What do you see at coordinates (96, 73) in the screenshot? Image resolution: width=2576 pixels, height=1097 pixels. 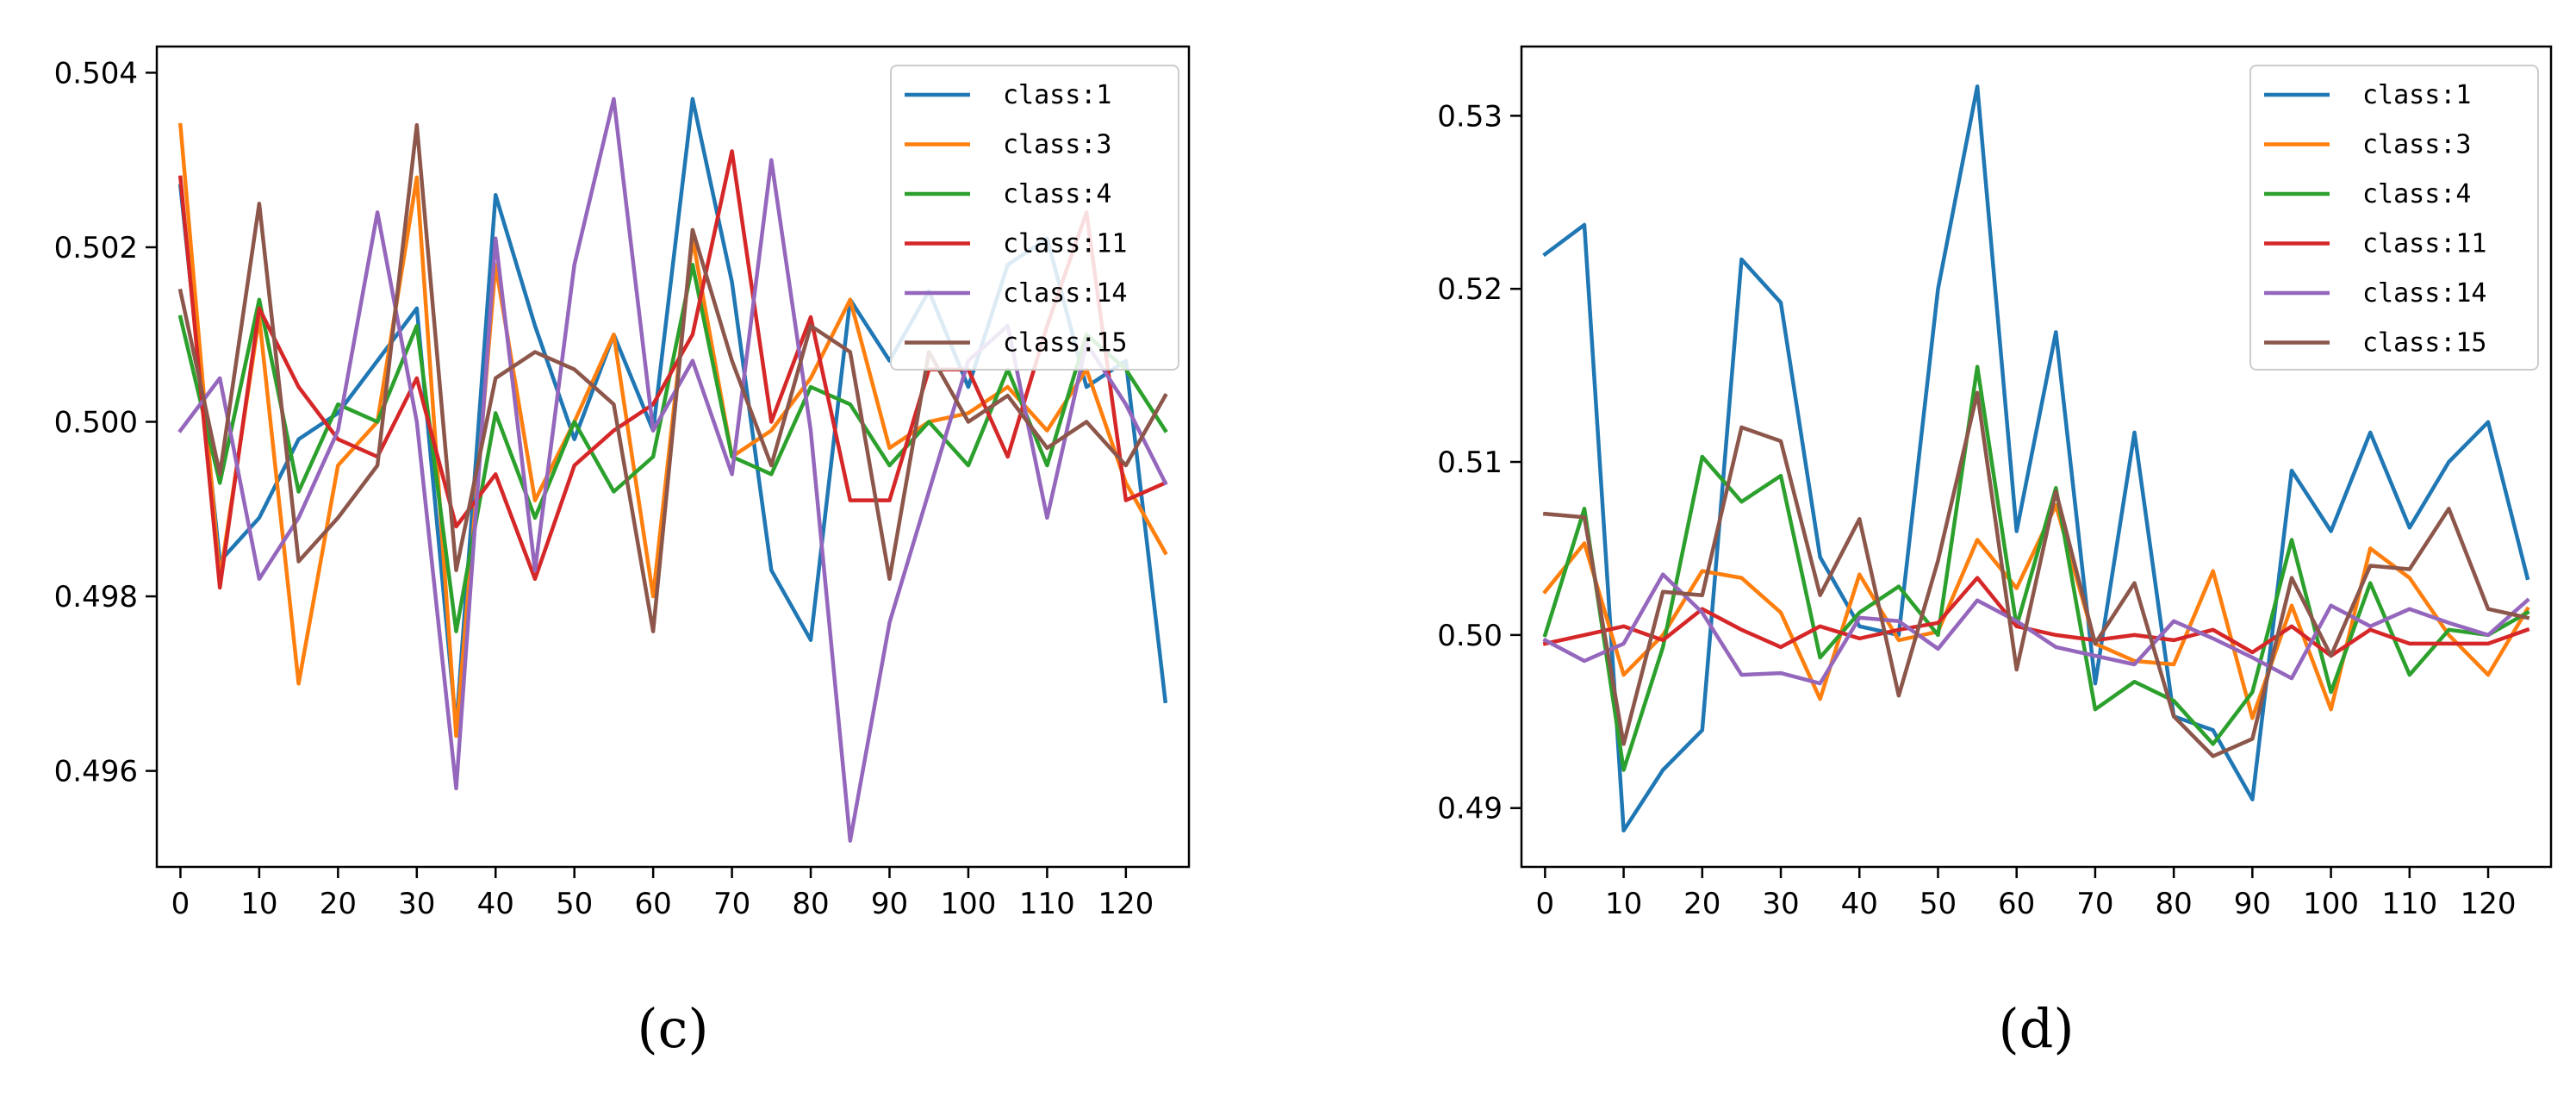 I see `y-tick-label: 0.504` at bounding box center [96, 73].